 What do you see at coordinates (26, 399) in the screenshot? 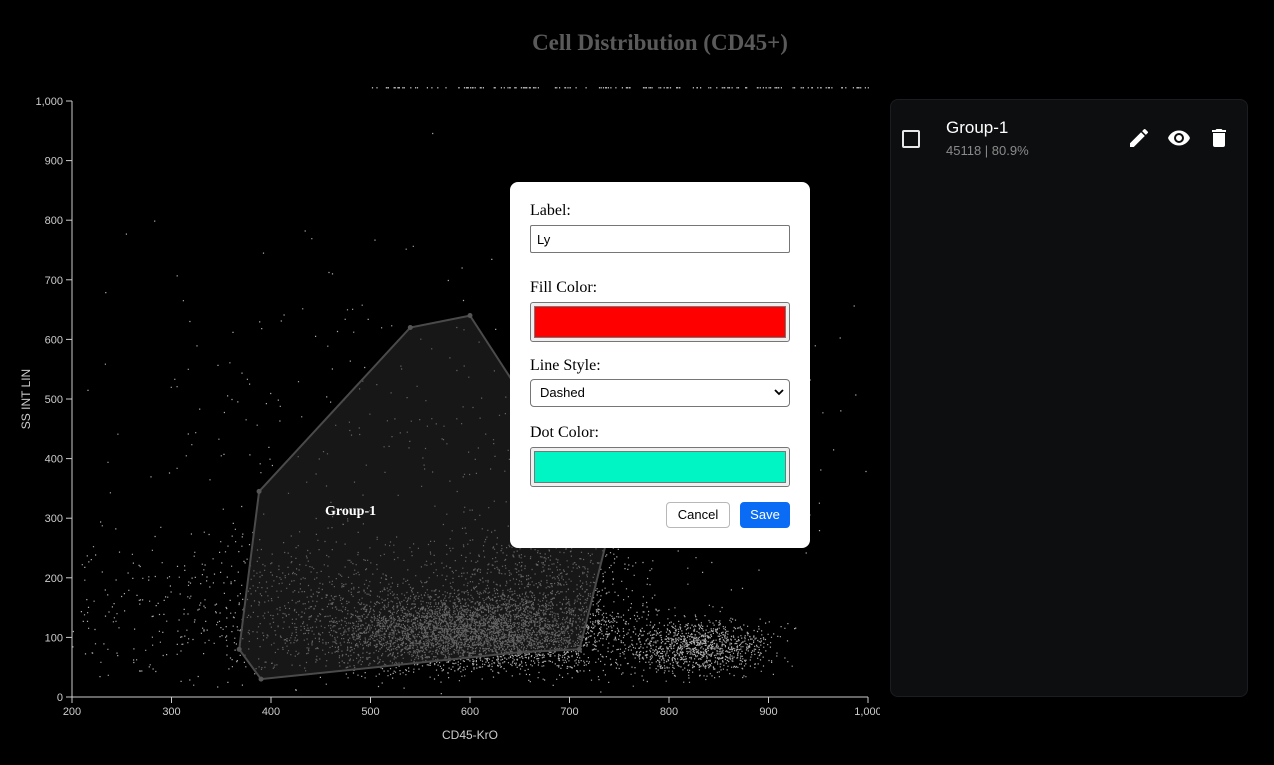
I see `y-axis-label: SS INT LIN` at bounding box center [26, 399].